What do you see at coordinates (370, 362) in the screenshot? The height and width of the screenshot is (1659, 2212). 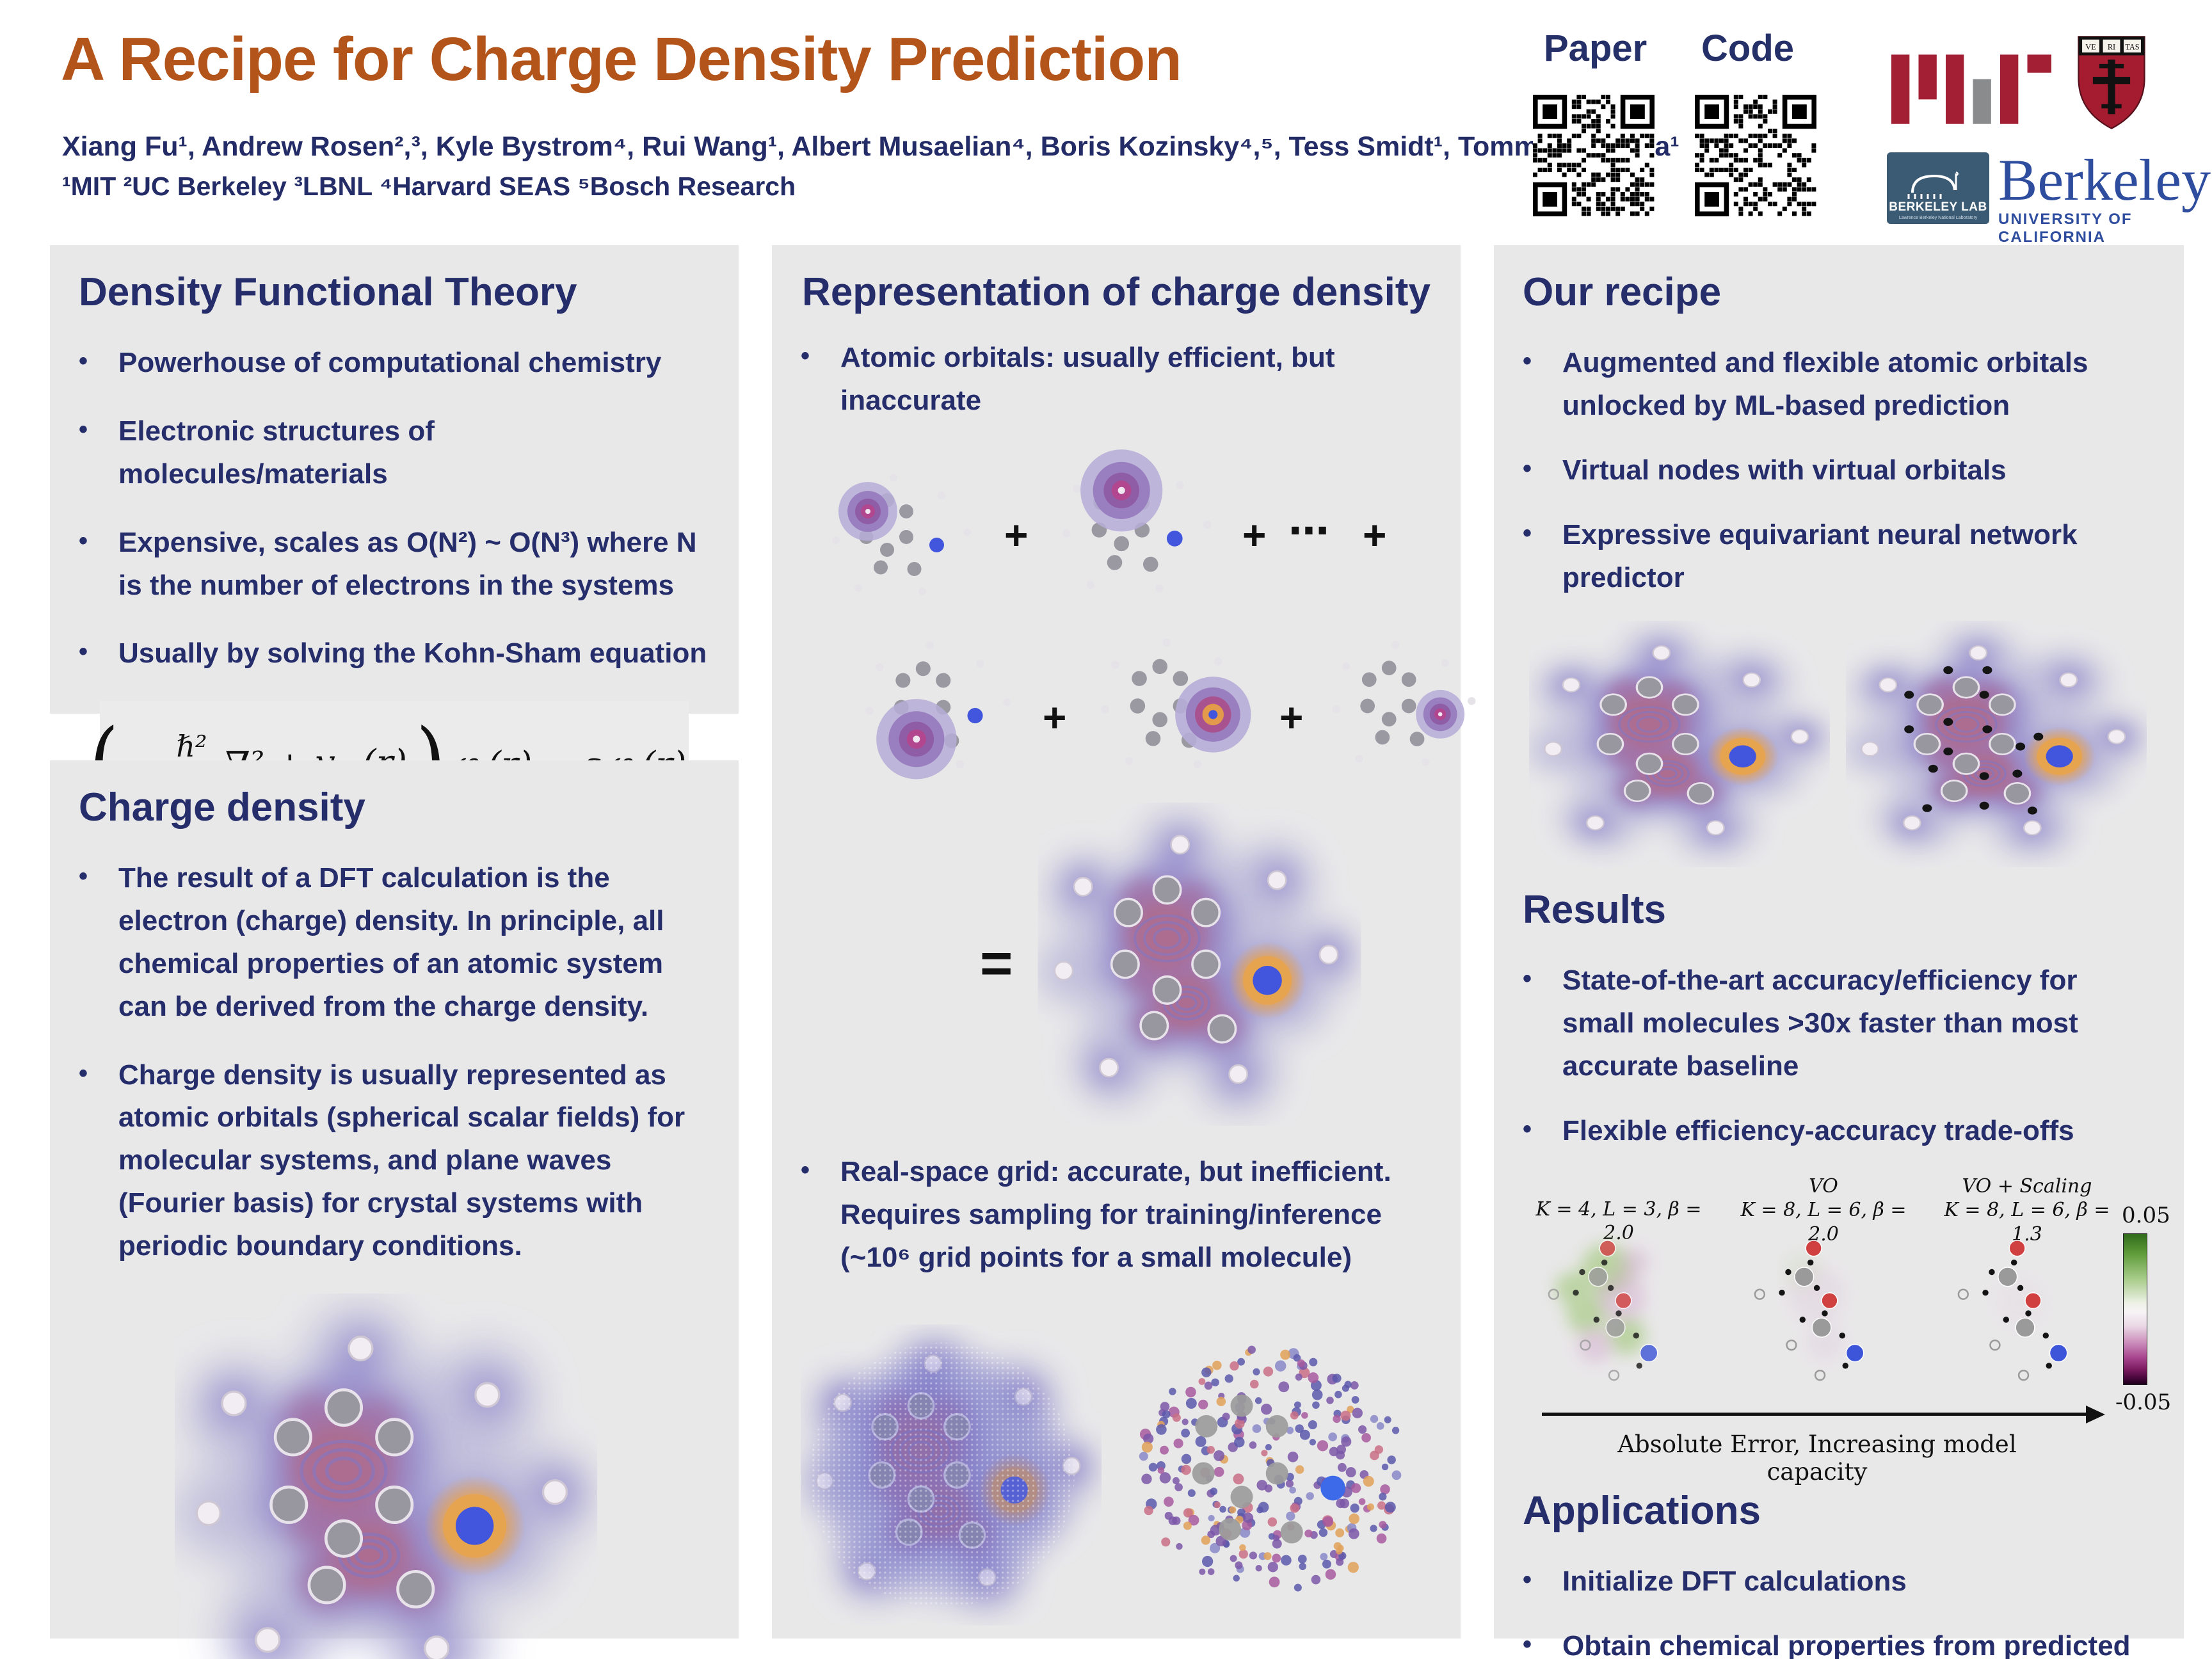 I see `list-item: • Powerhouse of computational chemistry` at bounding box center [370, 362].